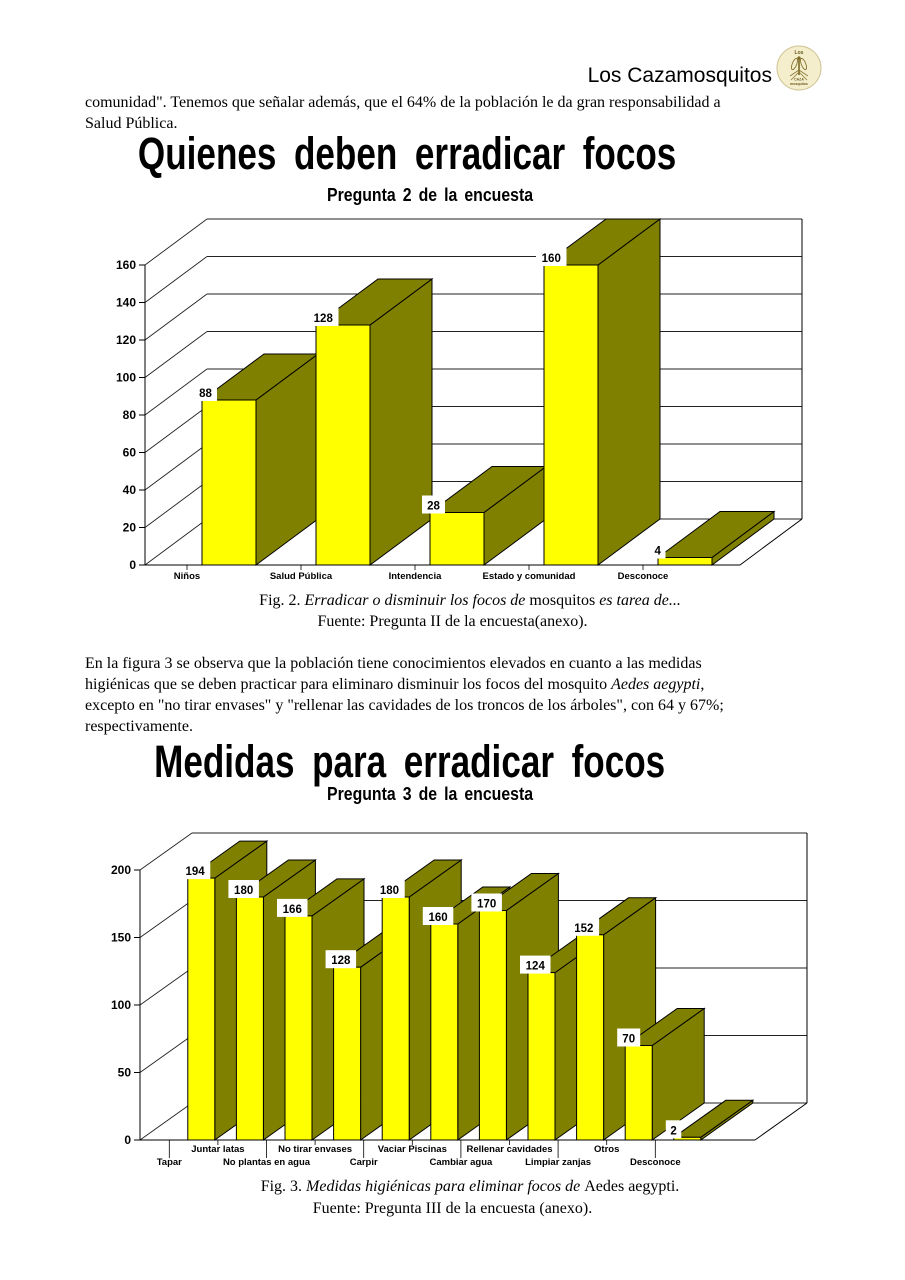 This screenshot has height=1280, width=905. Describe the element at coordinates (315, 1149) in the screenshot. I see `category-label: No tirar envases` at that location.